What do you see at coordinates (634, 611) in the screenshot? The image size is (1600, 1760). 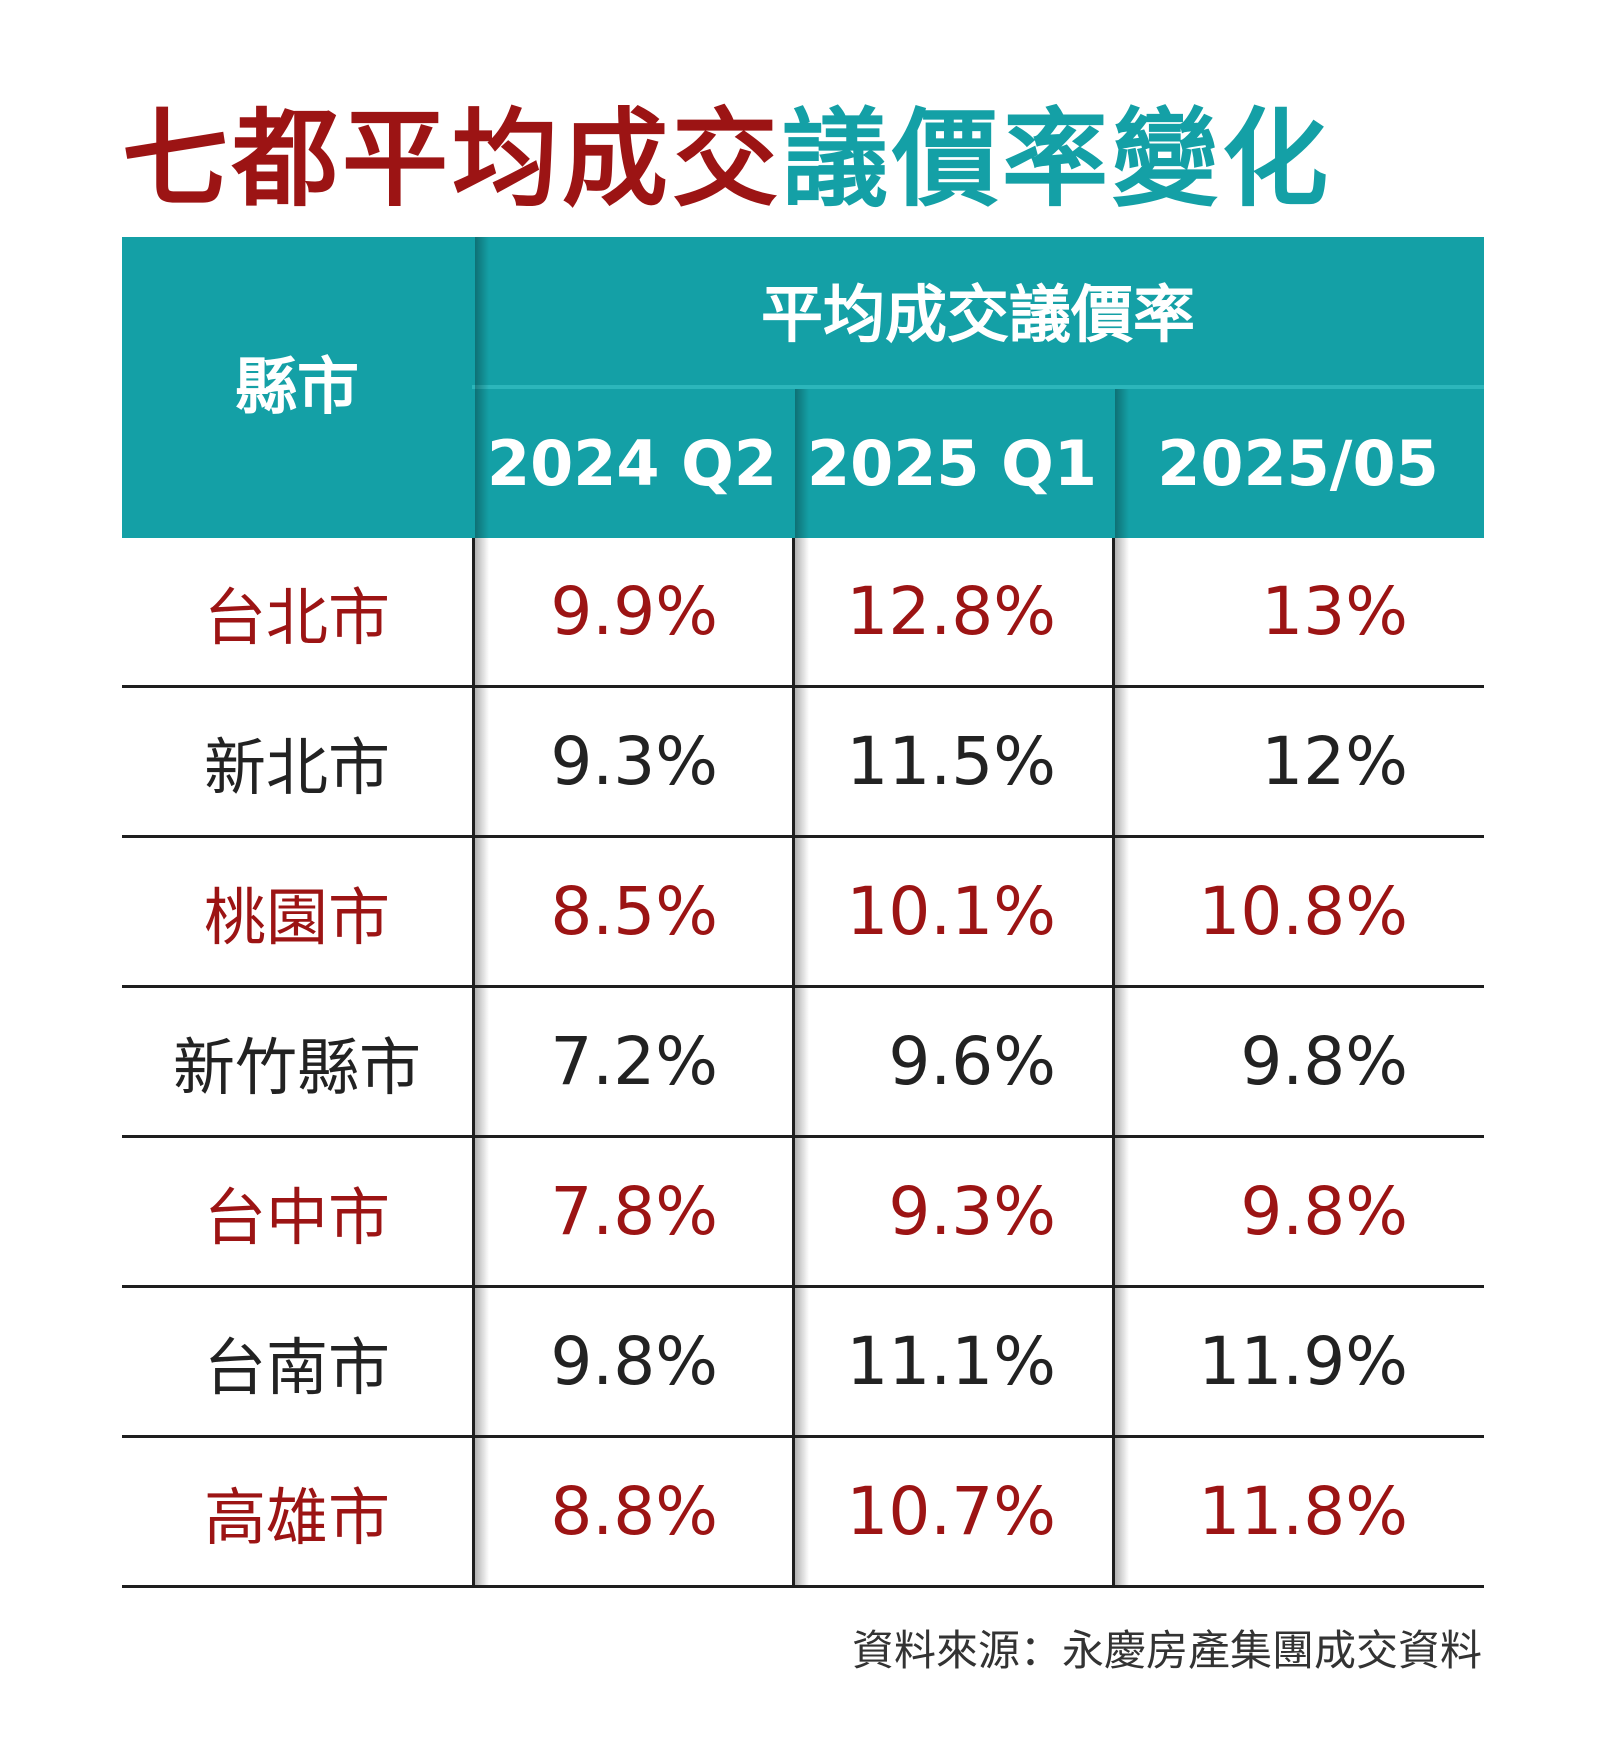 I see `value-cell-2024-q2: 9.9%` at bounding box center [634, 611].